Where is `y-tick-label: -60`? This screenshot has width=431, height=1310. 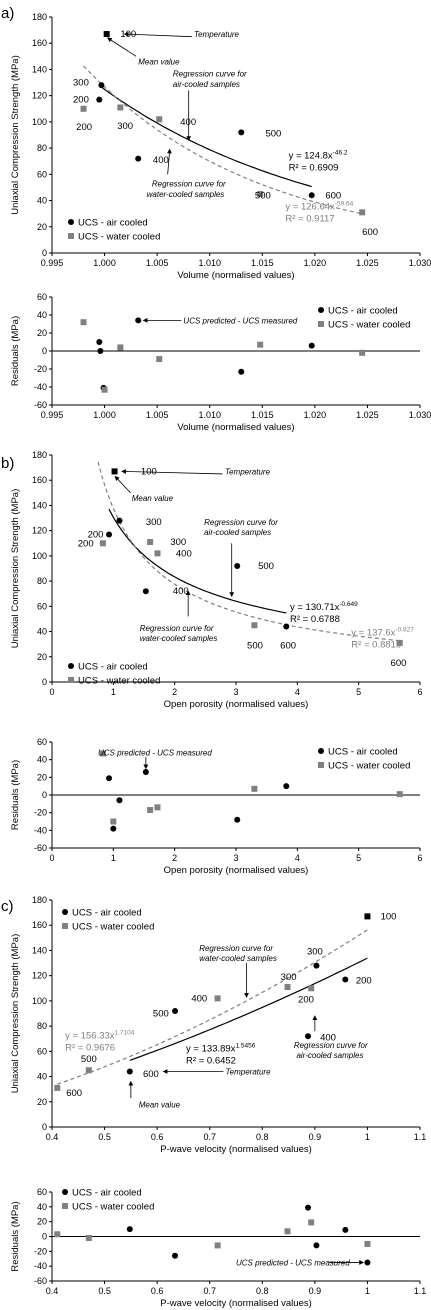
y-tick-label: -60 is located at coordinates (40, 848).